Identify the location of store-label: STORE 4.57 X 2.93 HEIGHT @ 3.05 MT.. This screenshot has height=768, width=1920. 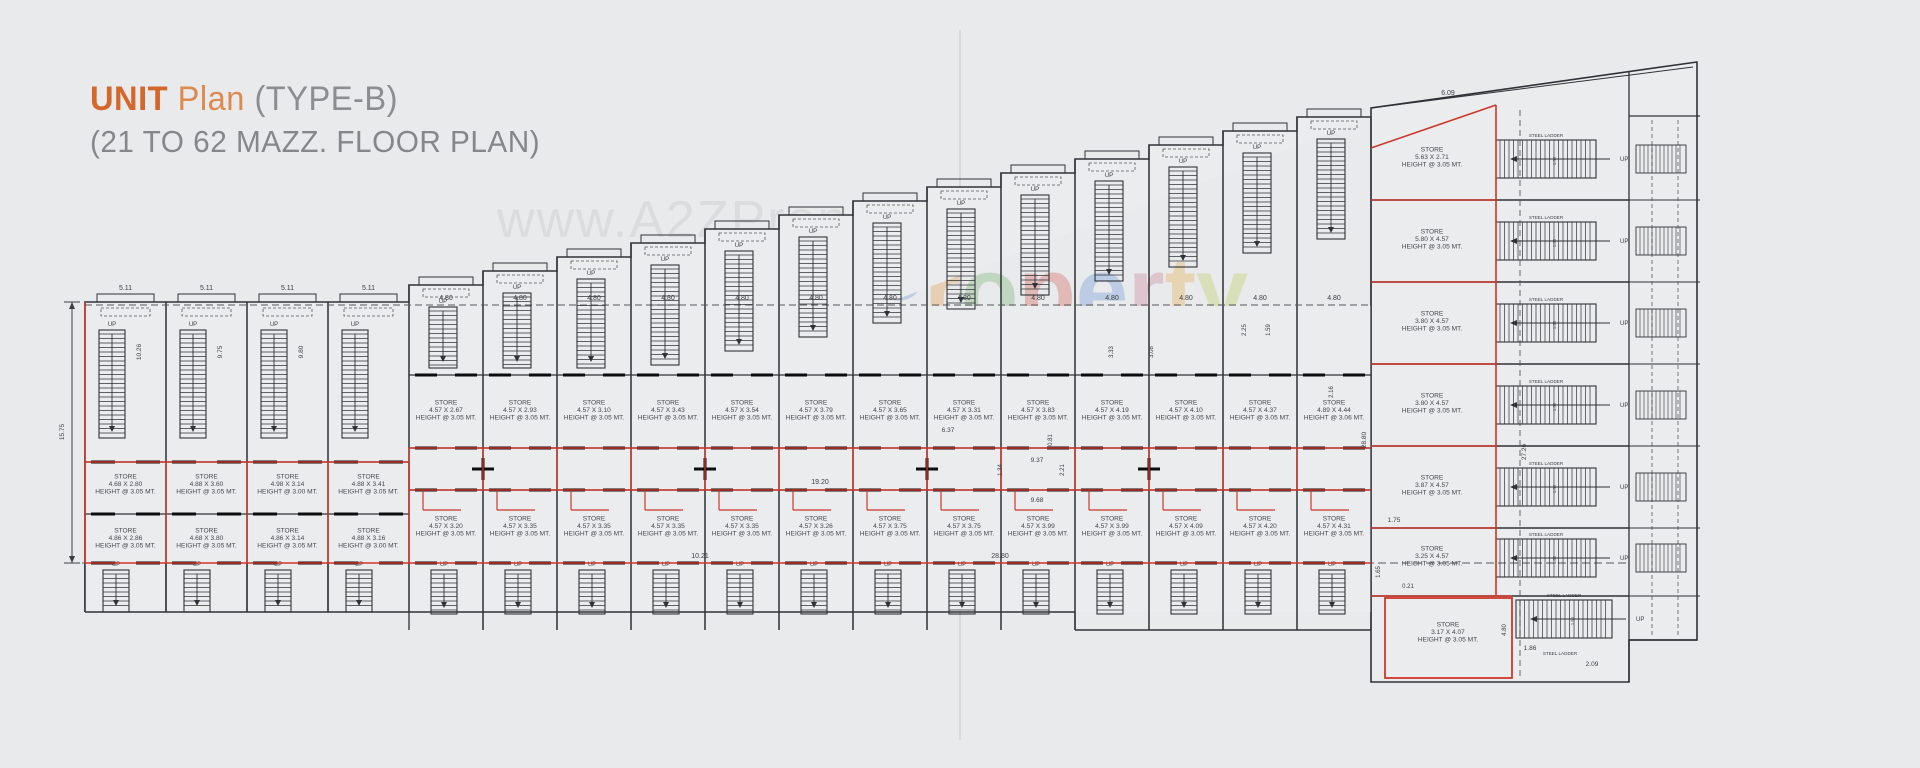
(520, 411).